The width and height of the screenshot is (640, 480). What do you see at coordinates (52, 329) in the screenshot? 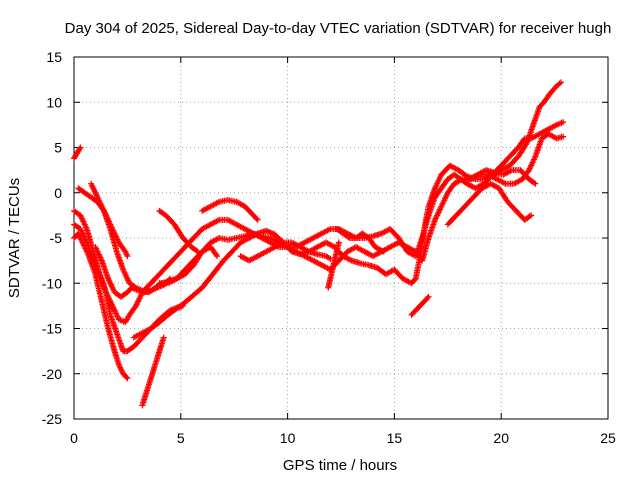
I see `y-tick-label: -15` at bounding box center [52, 329].